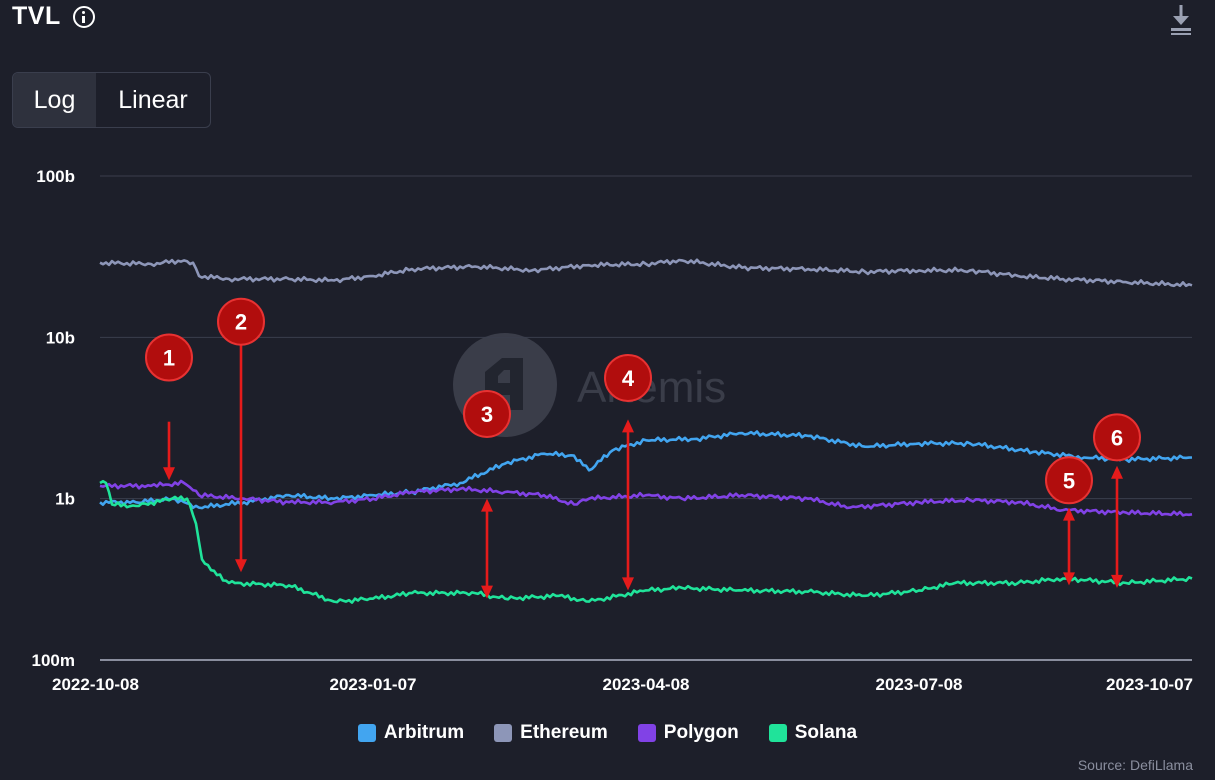 Image resolution: width=1215 pixels, height=780 pixels. What do you see at coordinates (54, 100) in the screenshot?
I see `log-scale-button: Log` at bounding box center [54, 100].